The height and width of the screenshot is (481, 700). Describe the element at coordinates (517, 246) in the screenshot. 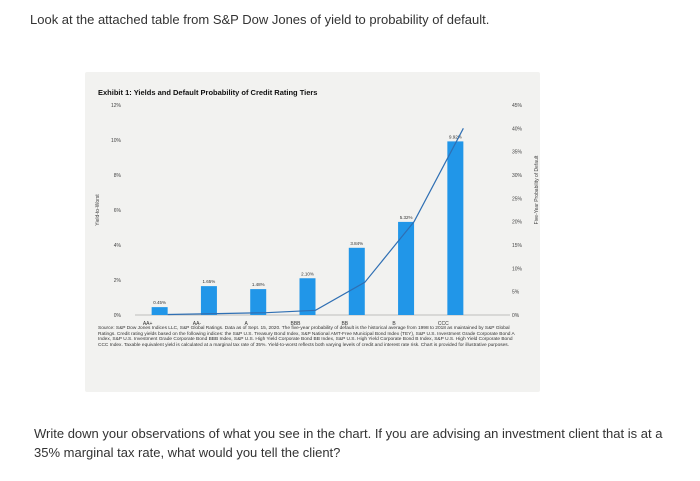

I see `y2-tick-label: 15%` at that location.